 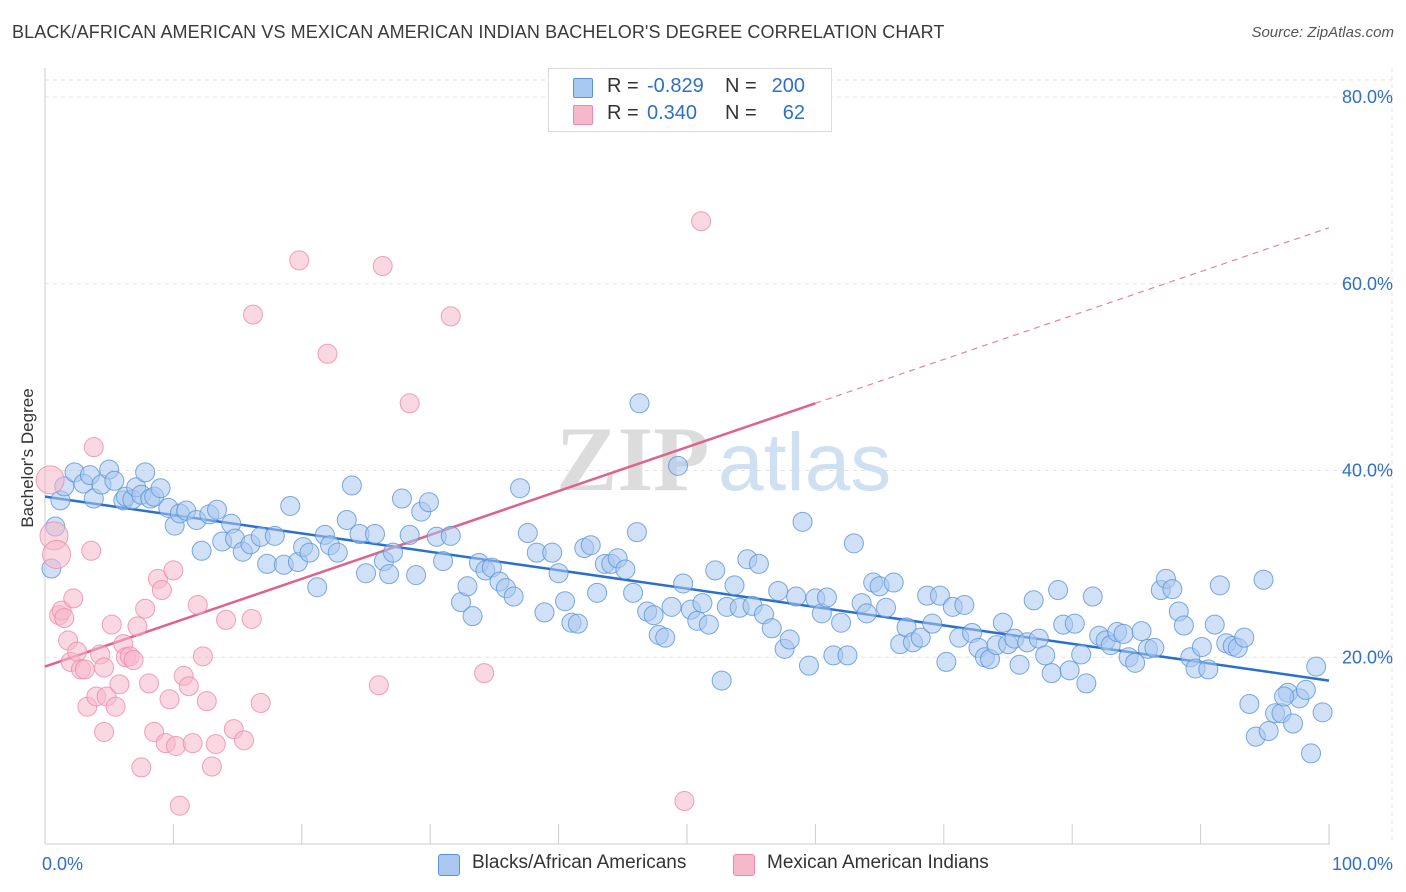 I want to click on swatch-blacks, so click(x=583, y=88).